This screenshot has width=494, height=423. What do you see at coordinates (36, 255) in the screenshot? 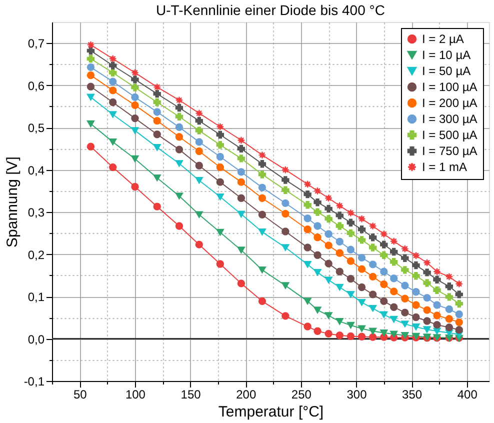
I see `y-tick-label: 0,2` at bounding box center [36, 255].